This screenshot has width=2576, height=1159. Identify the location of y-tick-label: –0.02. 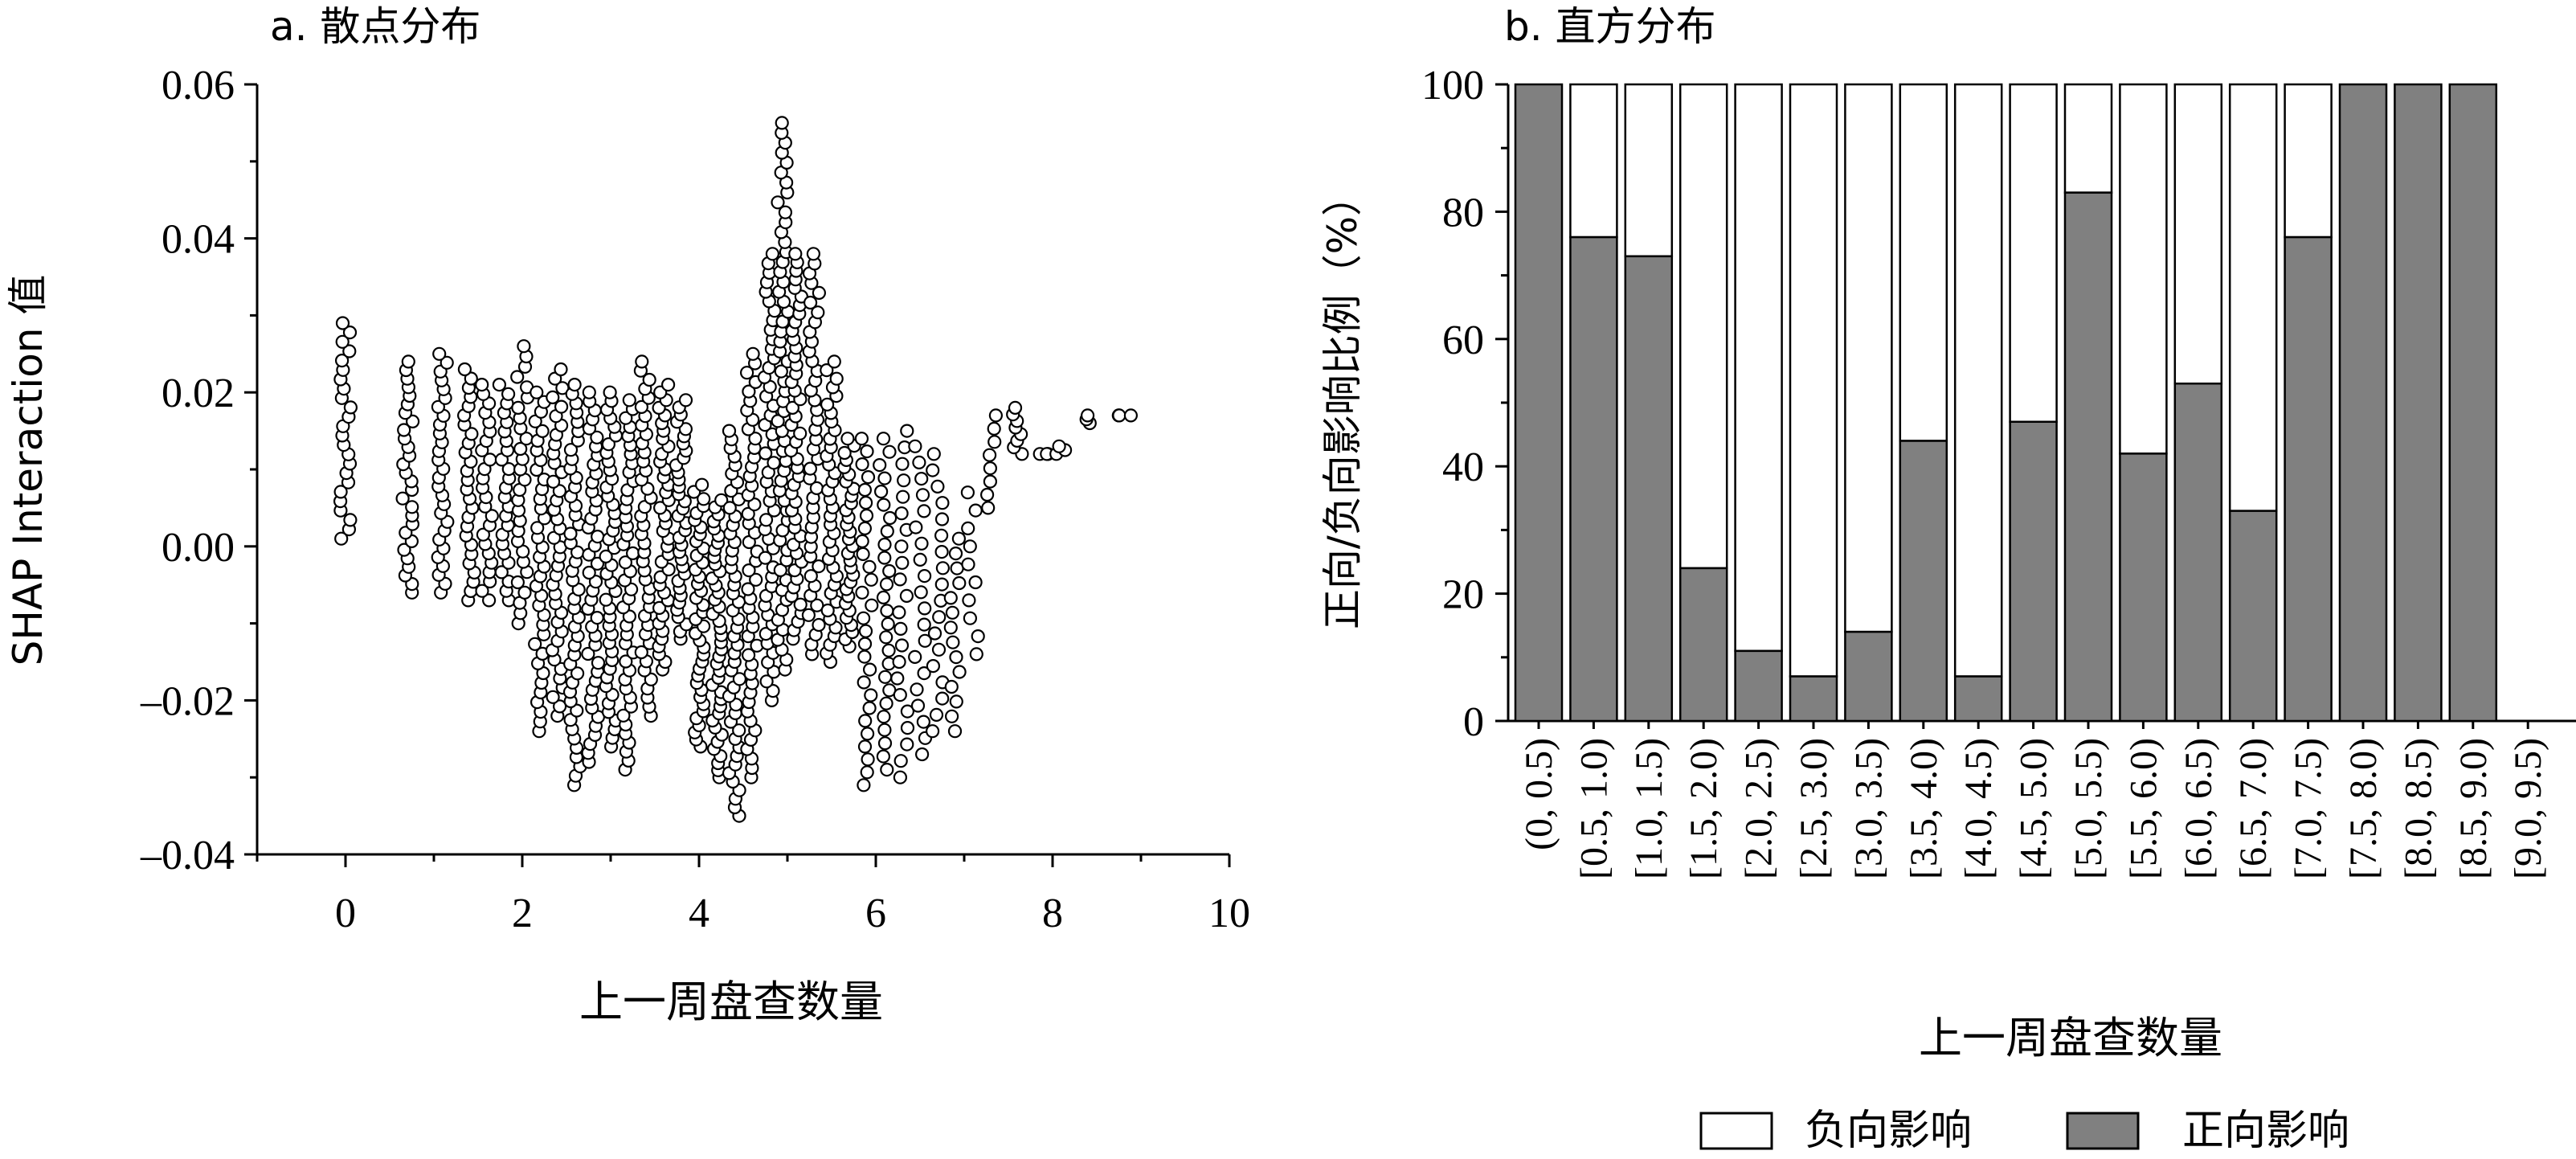
(188, 701).